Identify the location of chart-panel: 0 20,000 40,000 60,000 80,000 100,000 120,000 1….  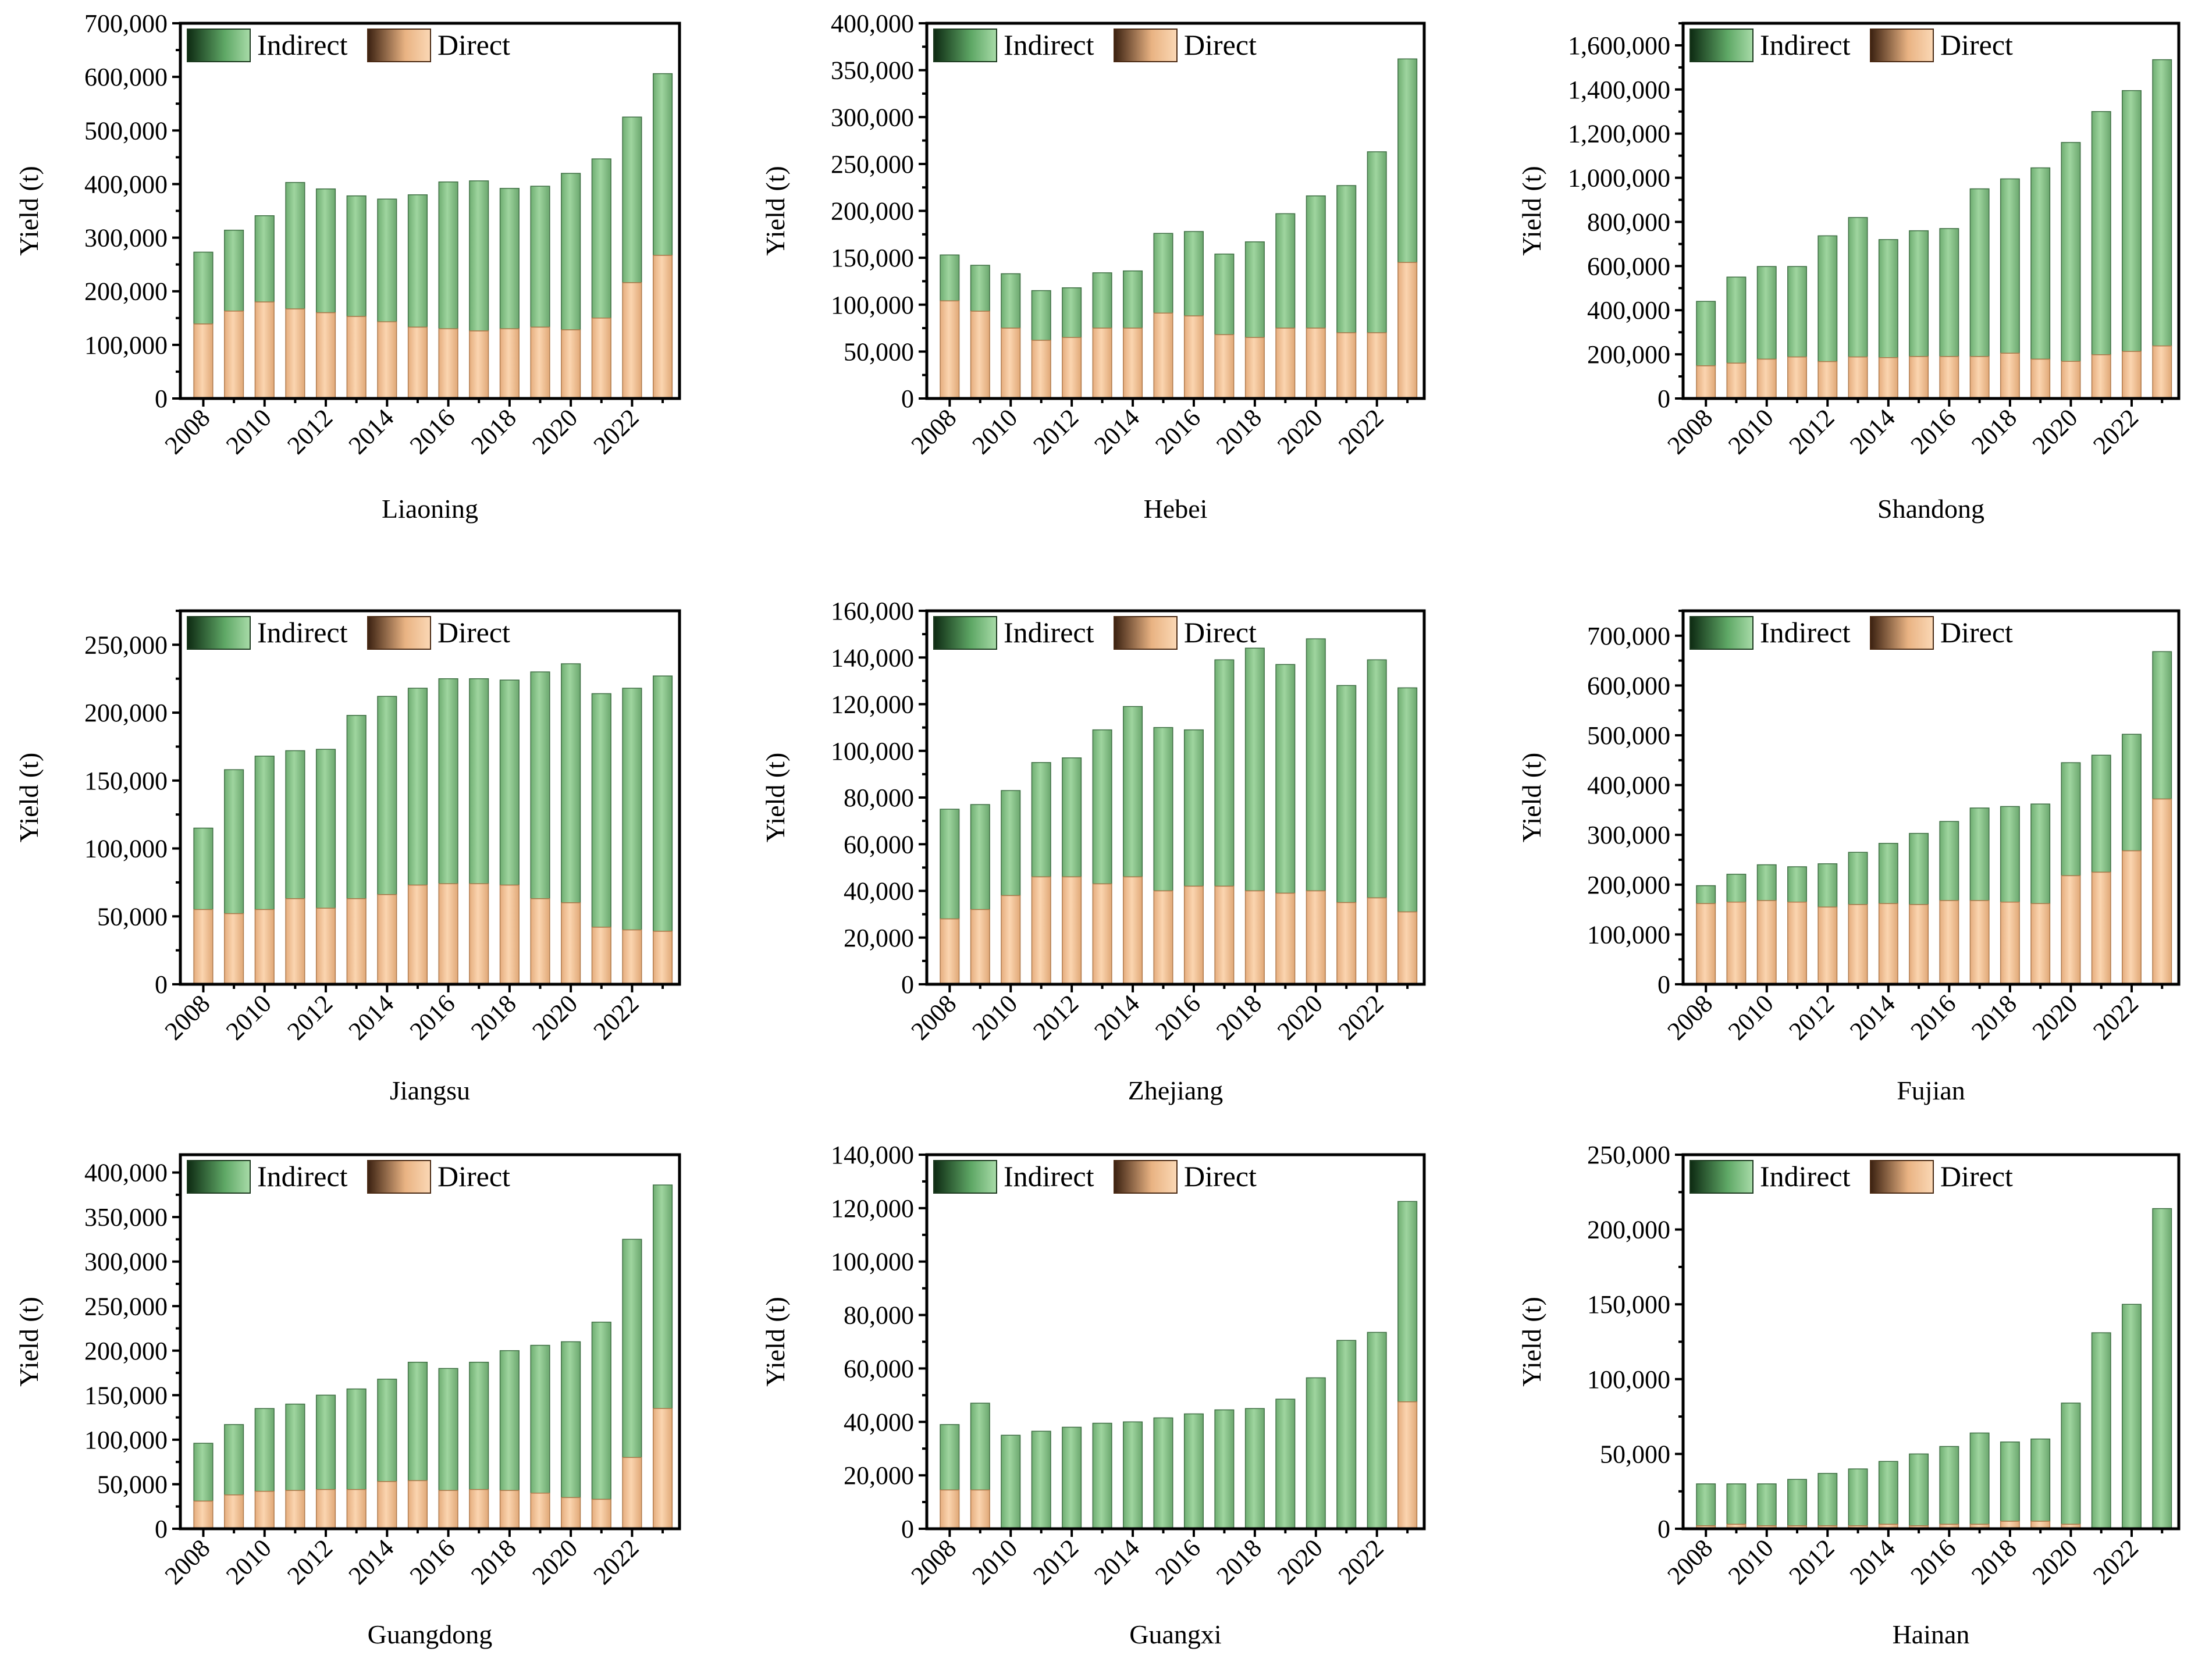
(1093, 851).